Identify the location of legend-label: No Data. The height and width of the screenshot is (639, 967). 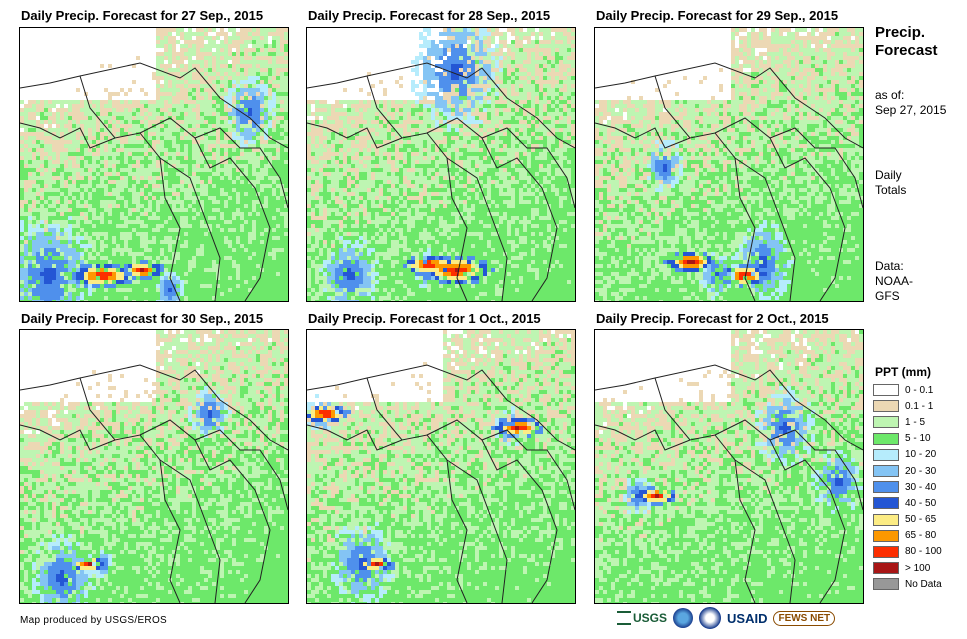
(923, 584).